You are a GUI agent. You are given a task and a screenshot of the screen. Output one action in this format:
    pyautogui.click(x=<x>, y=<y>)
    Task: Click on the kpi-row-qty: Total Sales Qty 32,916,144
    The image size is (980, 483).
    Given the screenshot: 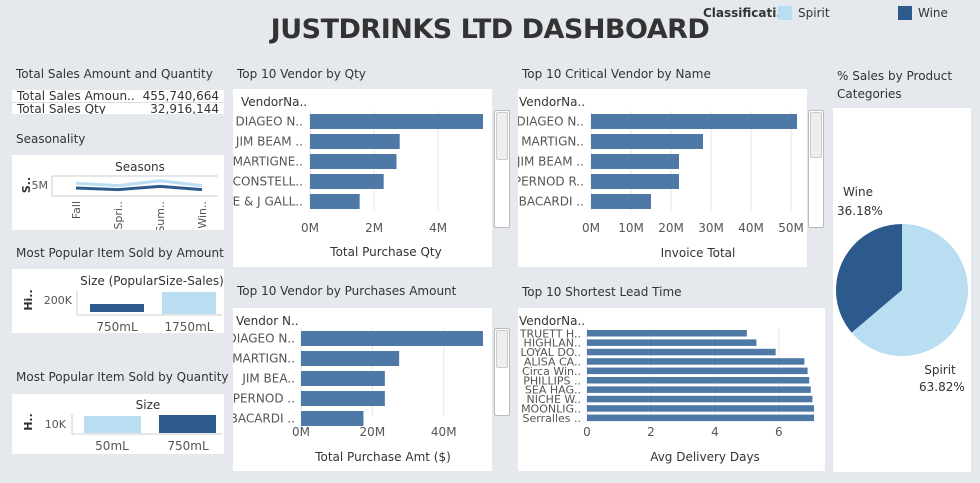 What is the action you would take?
    pyautogui.click(x=118, y=108)
    